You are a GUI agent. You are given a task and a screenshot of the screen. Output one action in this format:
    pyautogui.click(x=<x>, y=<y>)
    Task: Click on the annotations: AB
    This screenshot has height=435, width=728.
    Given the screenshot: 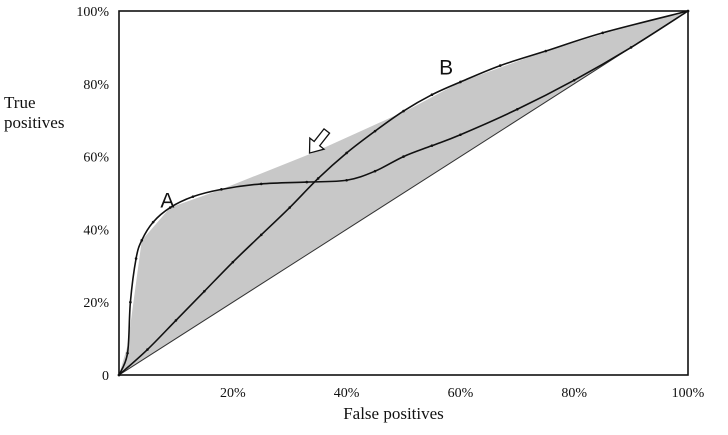 What is the action you would take?
    pyautogui.click(x=306, y=135)
    